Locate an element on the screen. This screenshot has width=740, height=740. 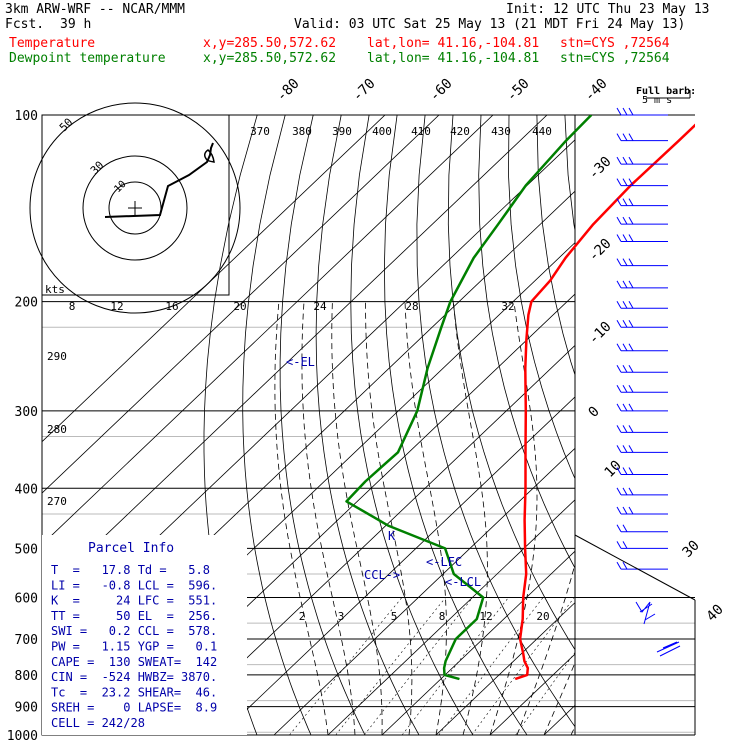
wind-barb-inset: 30 40 is located at coordinates (650, 634).